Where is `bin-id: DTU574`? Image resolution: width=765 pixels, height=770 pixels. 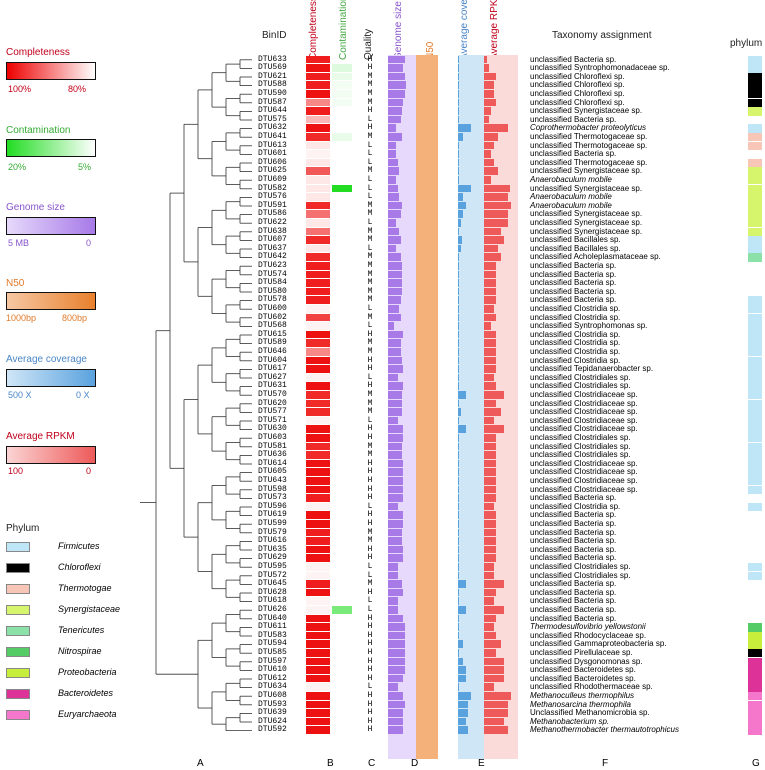 bin-id: DTU574 is located at coordinates (272, 274).